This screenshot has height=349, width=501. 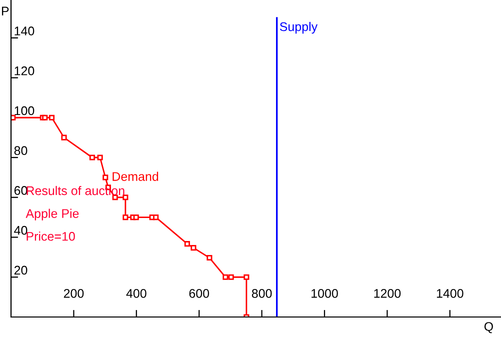 What do you see at coordinates (21, 230) in the screenshot?
I see `y-tick-label: 40` at bounding box center [21, 230].